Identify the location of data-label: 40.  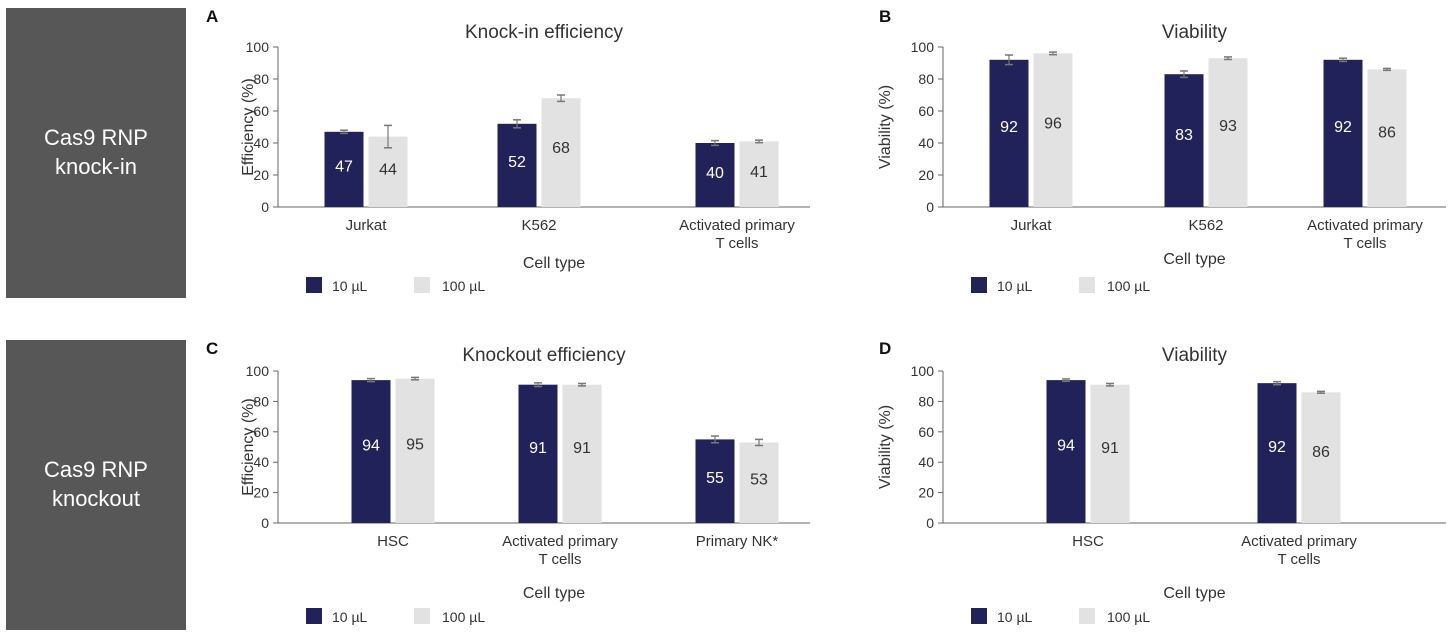
(715, 173).